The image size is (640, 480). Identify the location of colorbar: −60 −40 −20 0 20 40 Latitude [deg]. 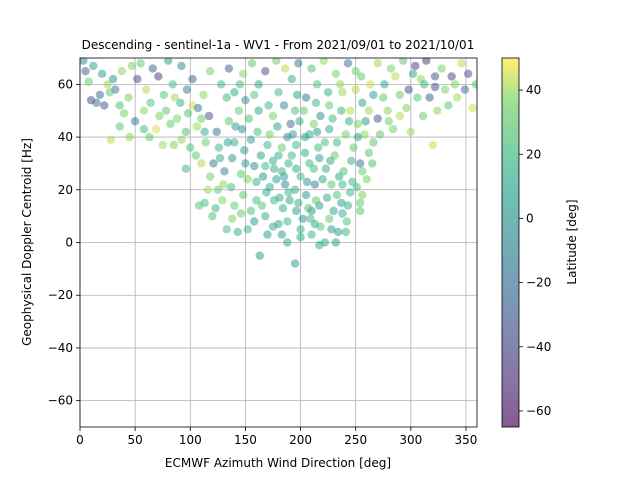
(540, 242).